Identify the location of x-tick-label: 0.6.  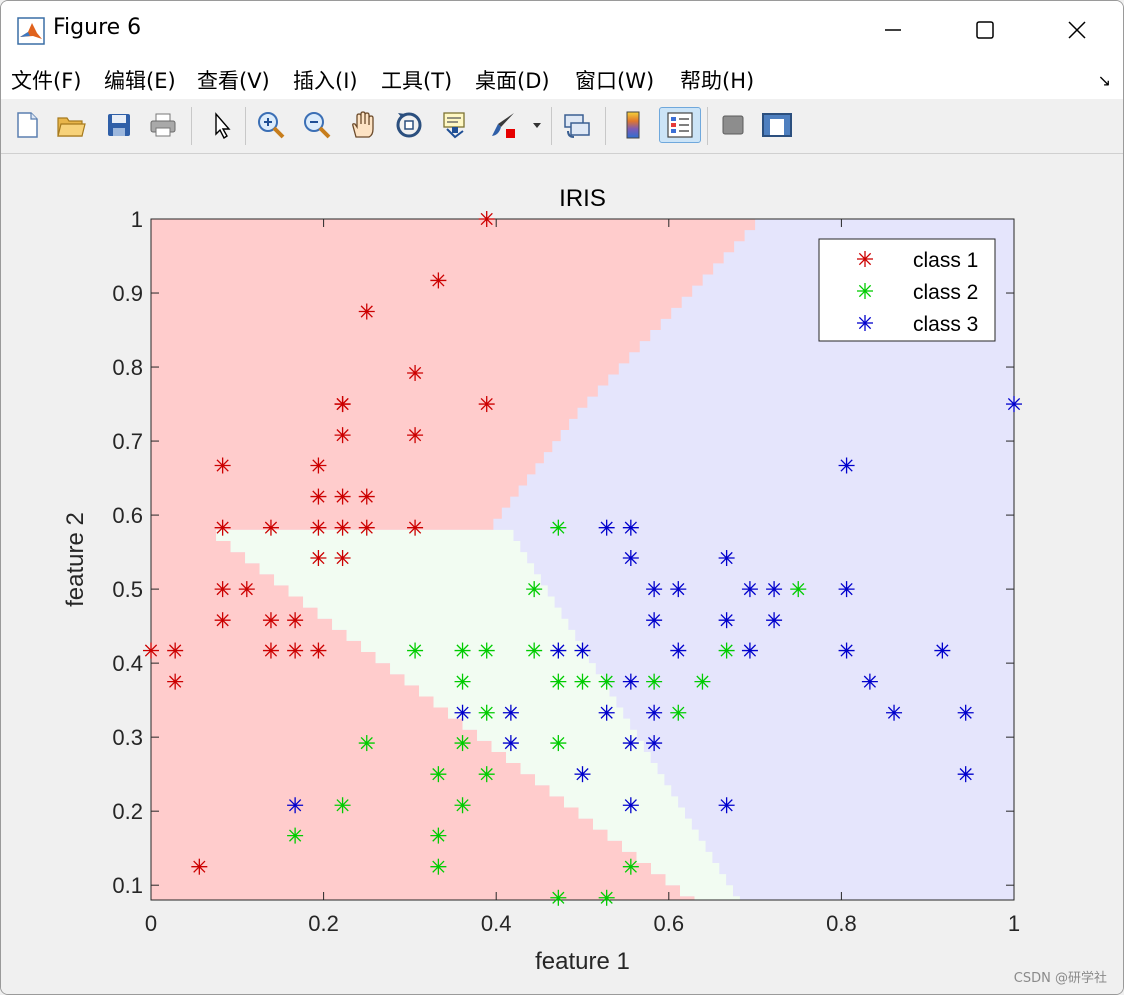
(669, 923).